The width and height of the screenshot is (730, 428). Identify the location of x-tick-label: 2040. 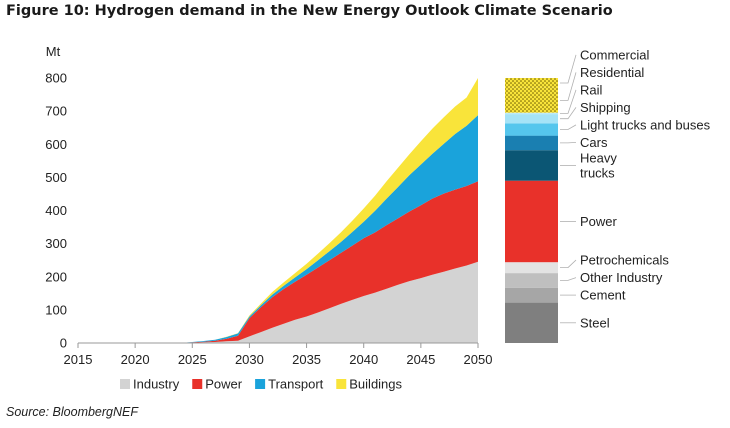
(363, 359).